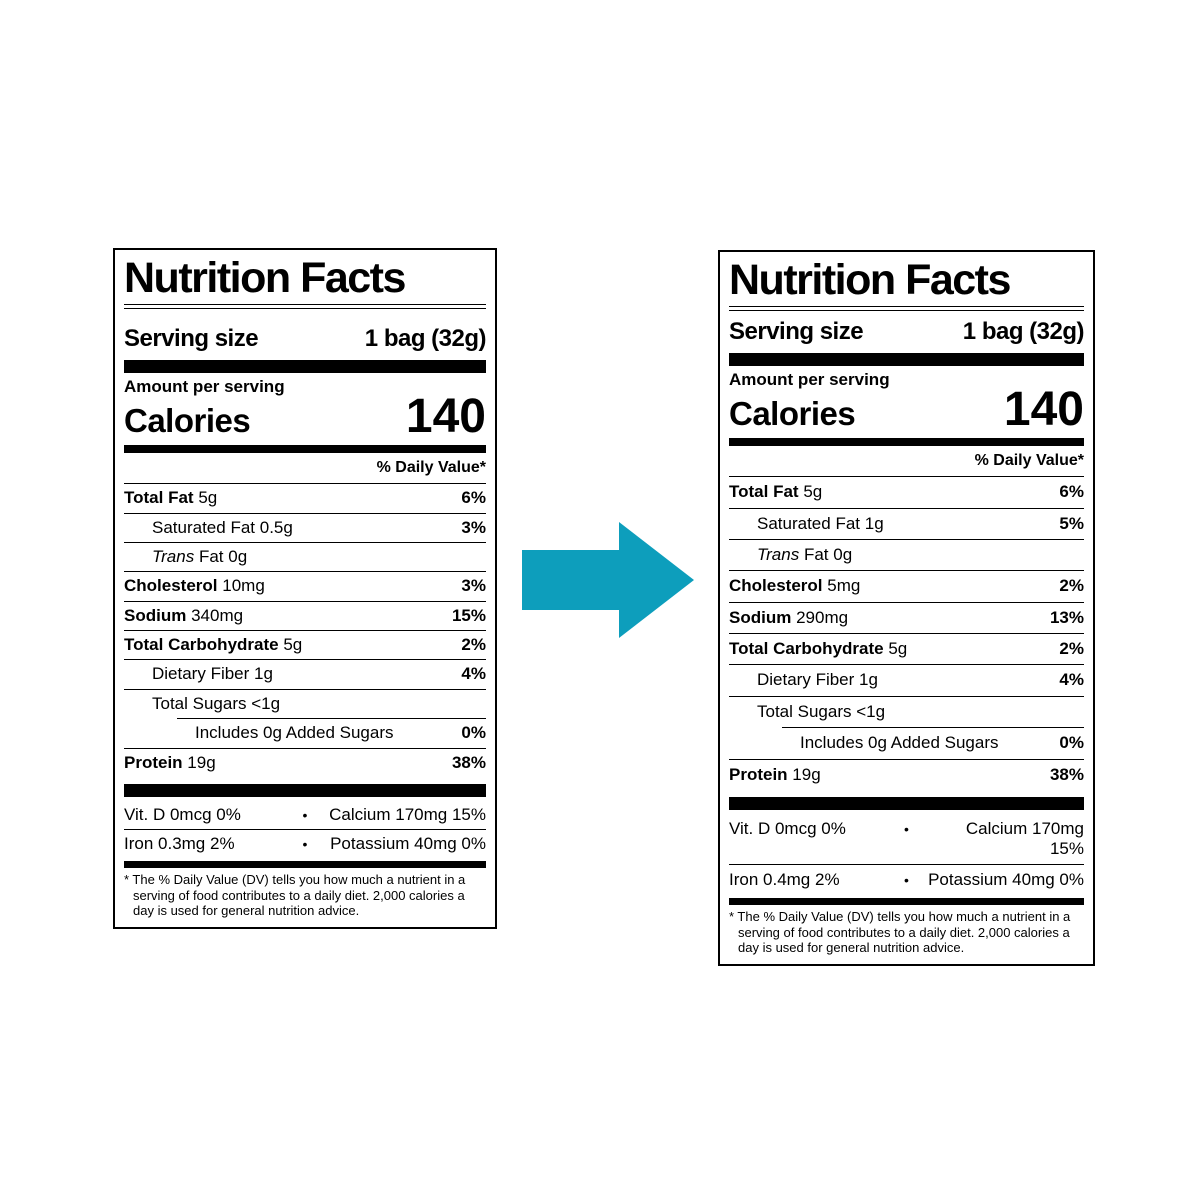 Image resolution: width=1200 pixels, height=1200 pixels. Describe the element at coordinates (906, 617) in the screenshot. I see `nutrient-row-sodium: Sodium 290mg 13%` at that location.